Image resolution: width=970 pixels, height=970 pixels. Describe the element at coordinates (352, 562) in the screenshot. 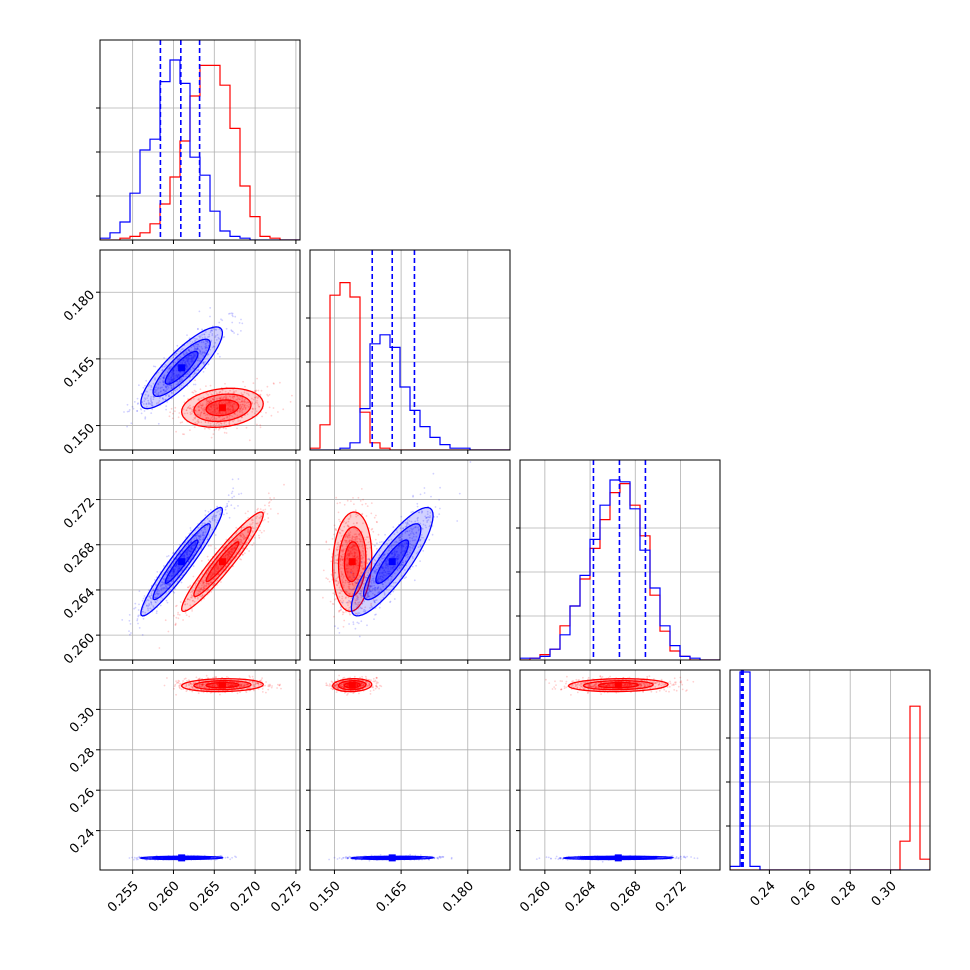

I see `mean-marker` at that location.